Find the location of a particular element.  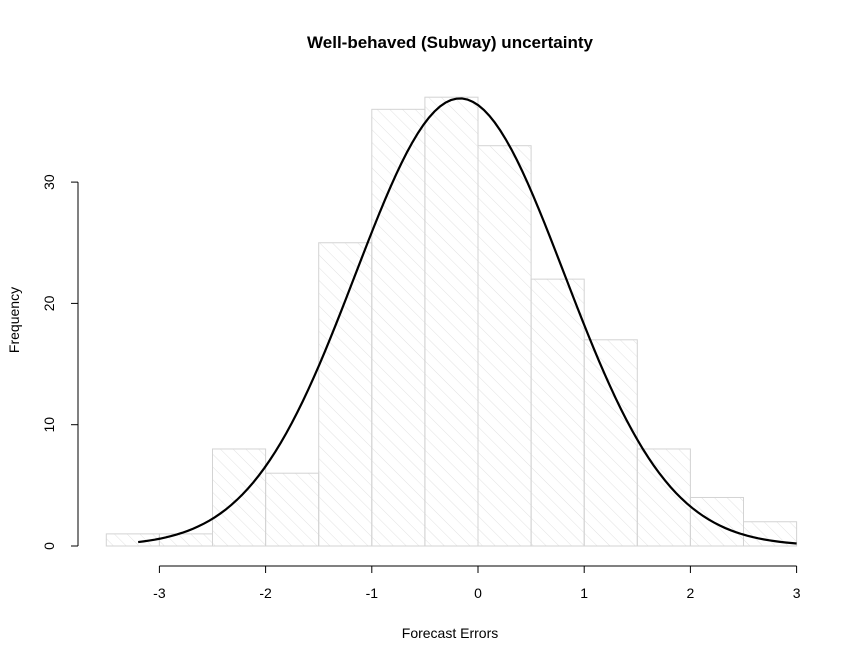

y-axis-label: Frequency is located at coordinates (14, 320).